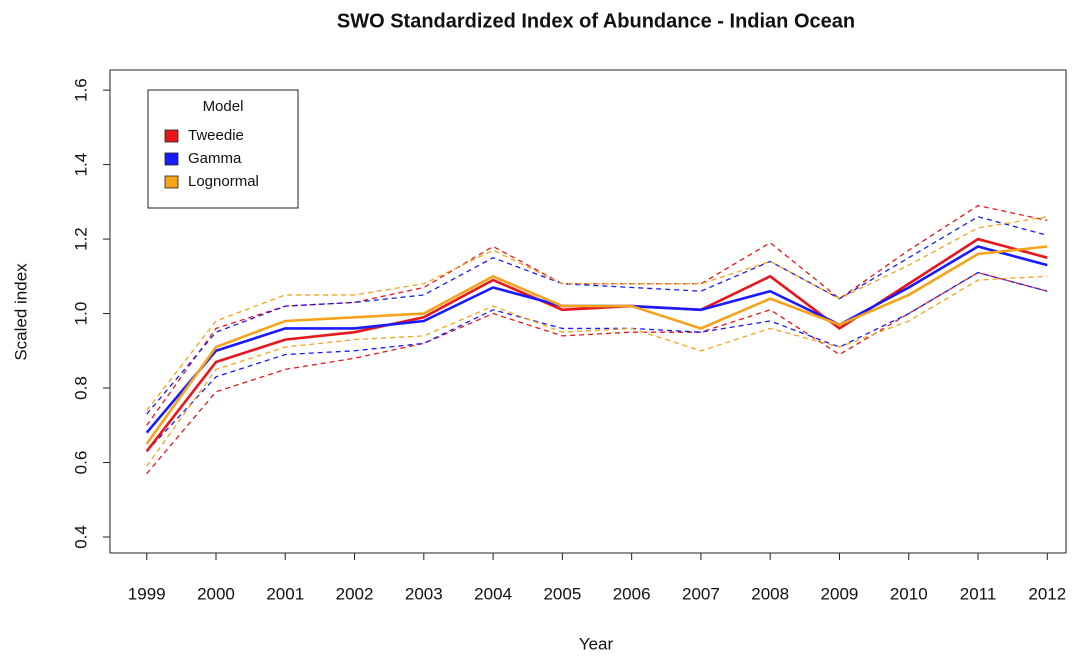 The height and width of the screenshot is (657, 1079). Describe the element at coordinates (80, 239) in the screenshot. I see `y-tick-label: 1.2` at that location.